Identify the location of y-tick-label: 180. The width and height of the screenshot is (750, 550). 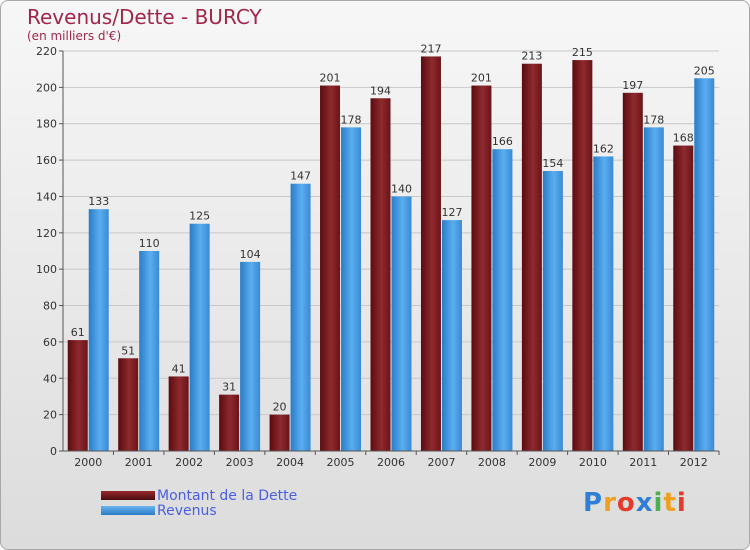
(46, 124).